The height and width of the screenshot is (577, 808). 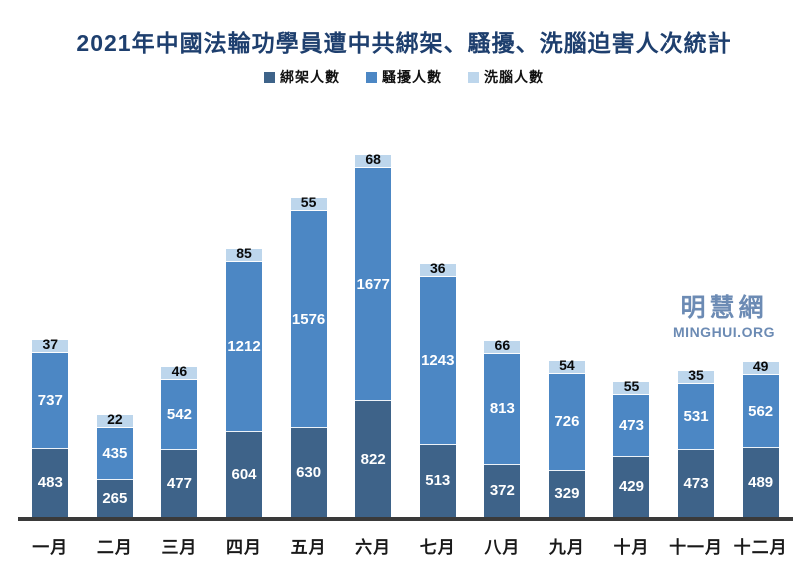 I want to click on kidnap-value-label: 329, so click(x=567, y=494).